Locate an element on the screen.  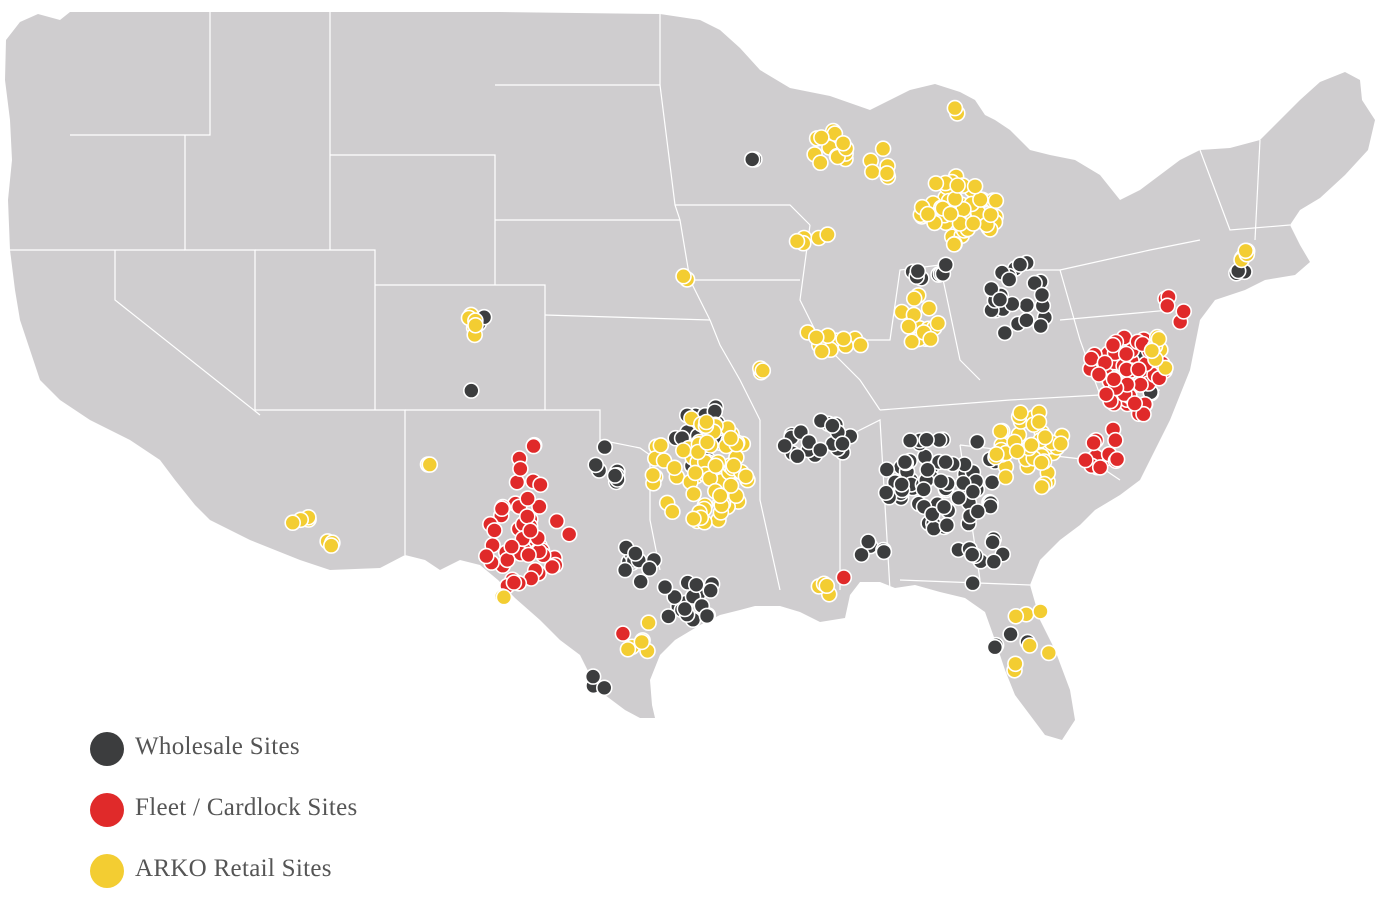
fleet-swatch-icon is located at coordinates (107, 810).